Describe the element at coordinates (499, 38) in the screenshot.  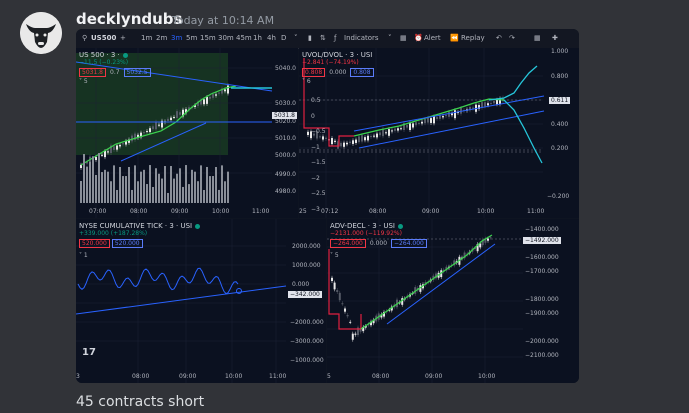
I see `undo-icon: ↶` at that location.